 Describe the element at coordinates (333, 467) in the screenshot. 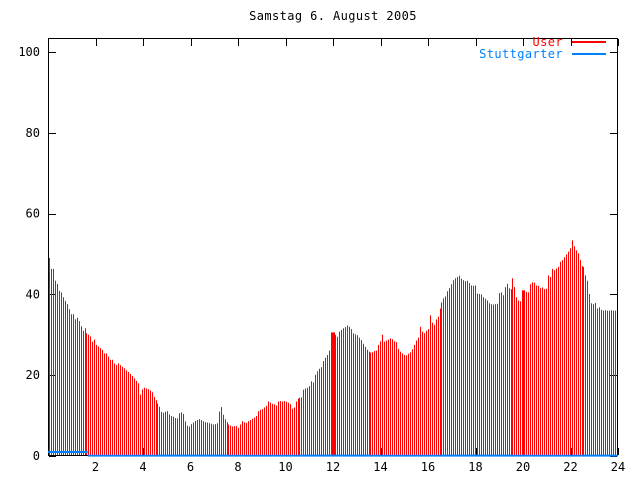

I see `x-tick-label: 12` at that location.